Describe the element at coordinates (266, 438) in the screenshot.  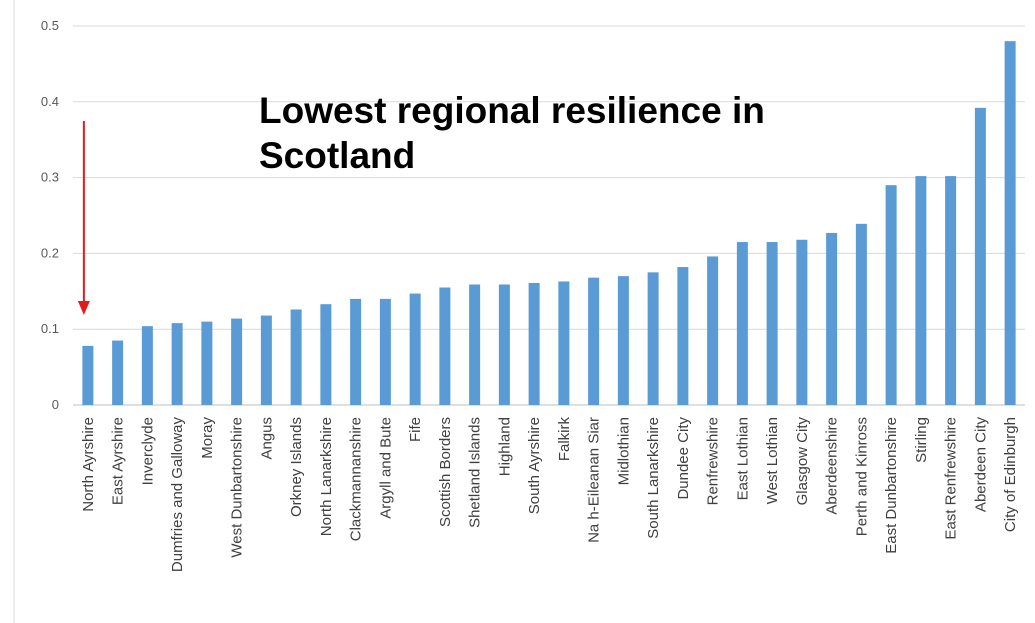
I see `x-tick-label: Angus` at that location.